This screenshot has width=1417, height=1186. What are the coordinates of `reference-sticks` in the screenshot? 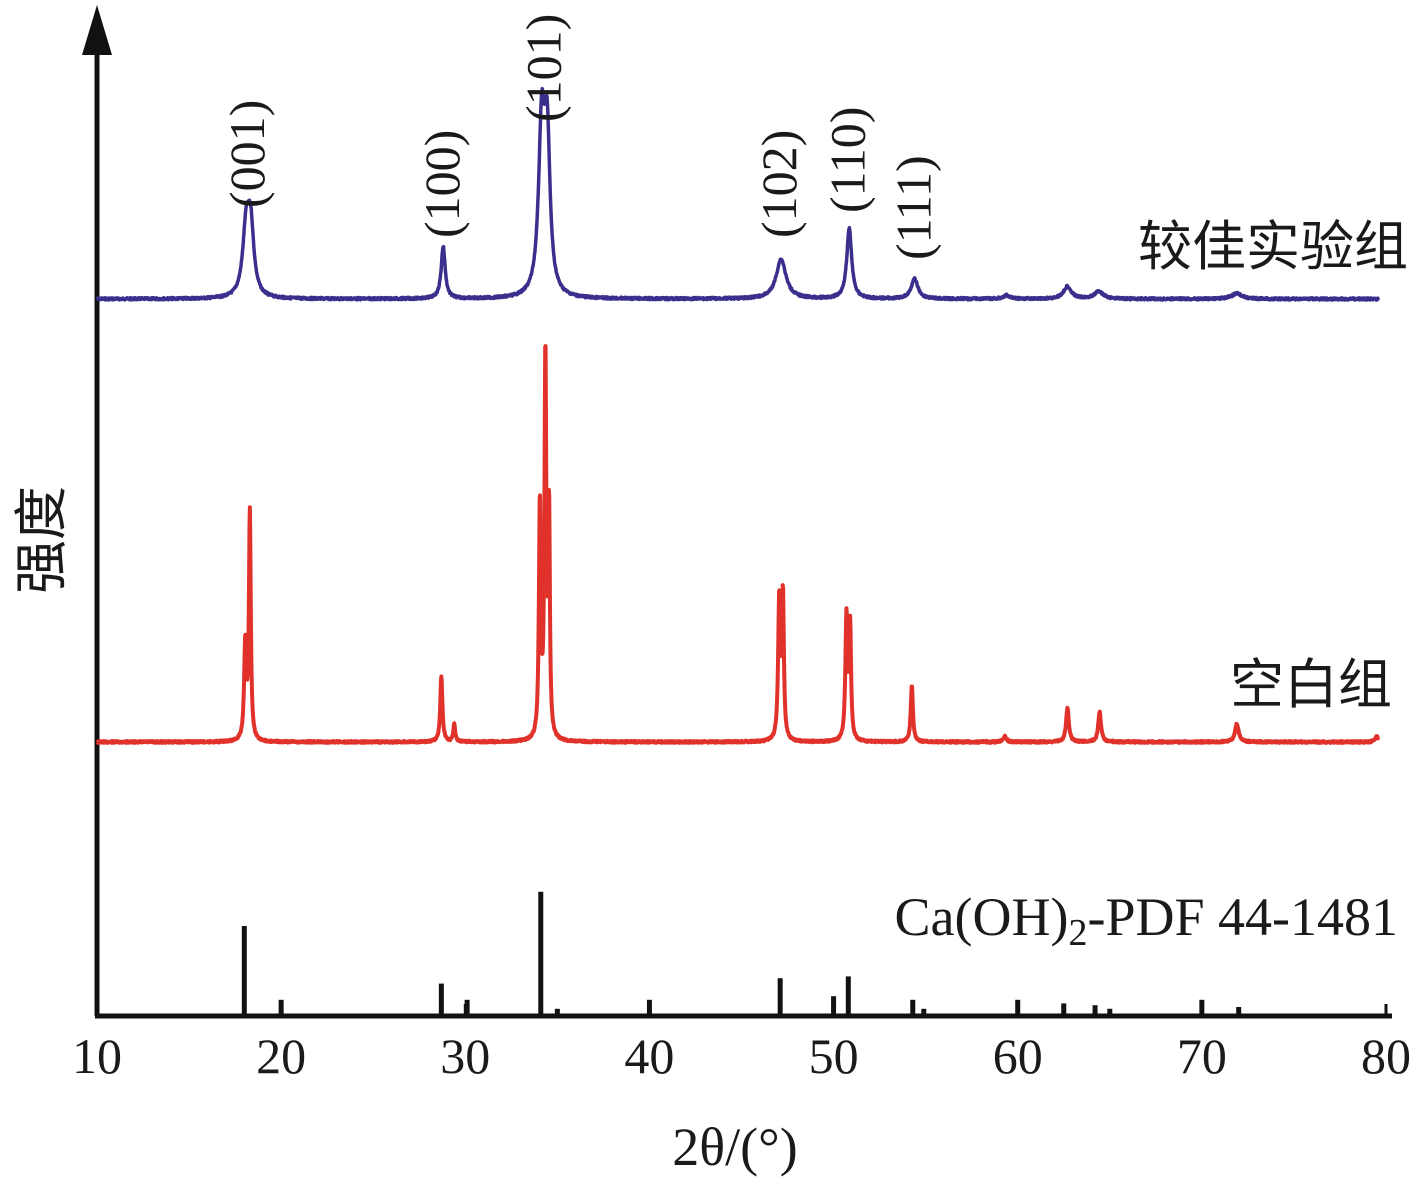 It's located at (741, 953).